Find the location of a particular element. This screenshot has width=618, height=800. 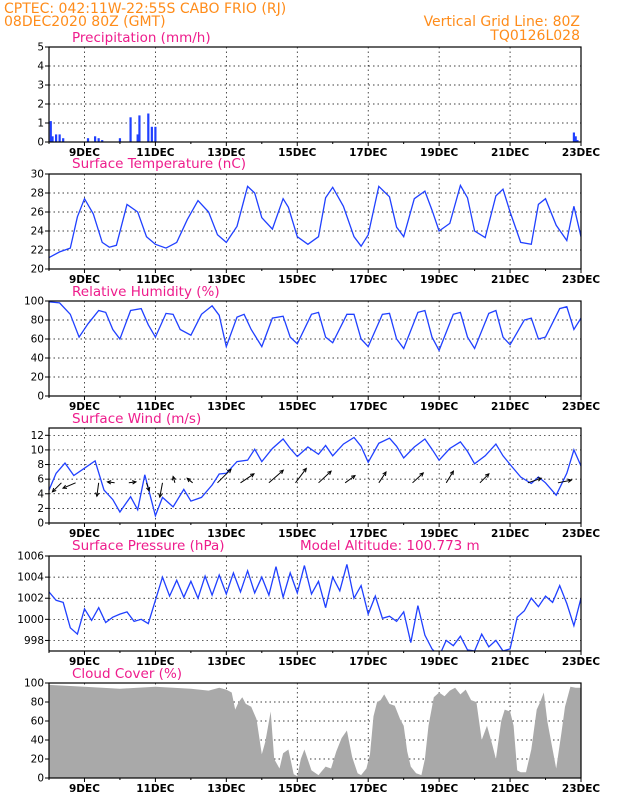

cloud-xtick-label: 9DEC is located at coordinates (84, 789).